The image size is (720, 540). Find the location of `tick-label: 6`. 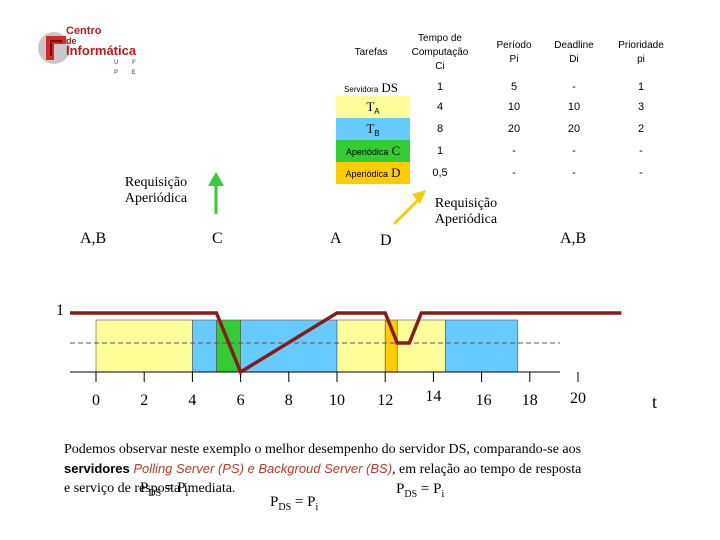

tick-label: 6 is located at coordinates (240, 400).